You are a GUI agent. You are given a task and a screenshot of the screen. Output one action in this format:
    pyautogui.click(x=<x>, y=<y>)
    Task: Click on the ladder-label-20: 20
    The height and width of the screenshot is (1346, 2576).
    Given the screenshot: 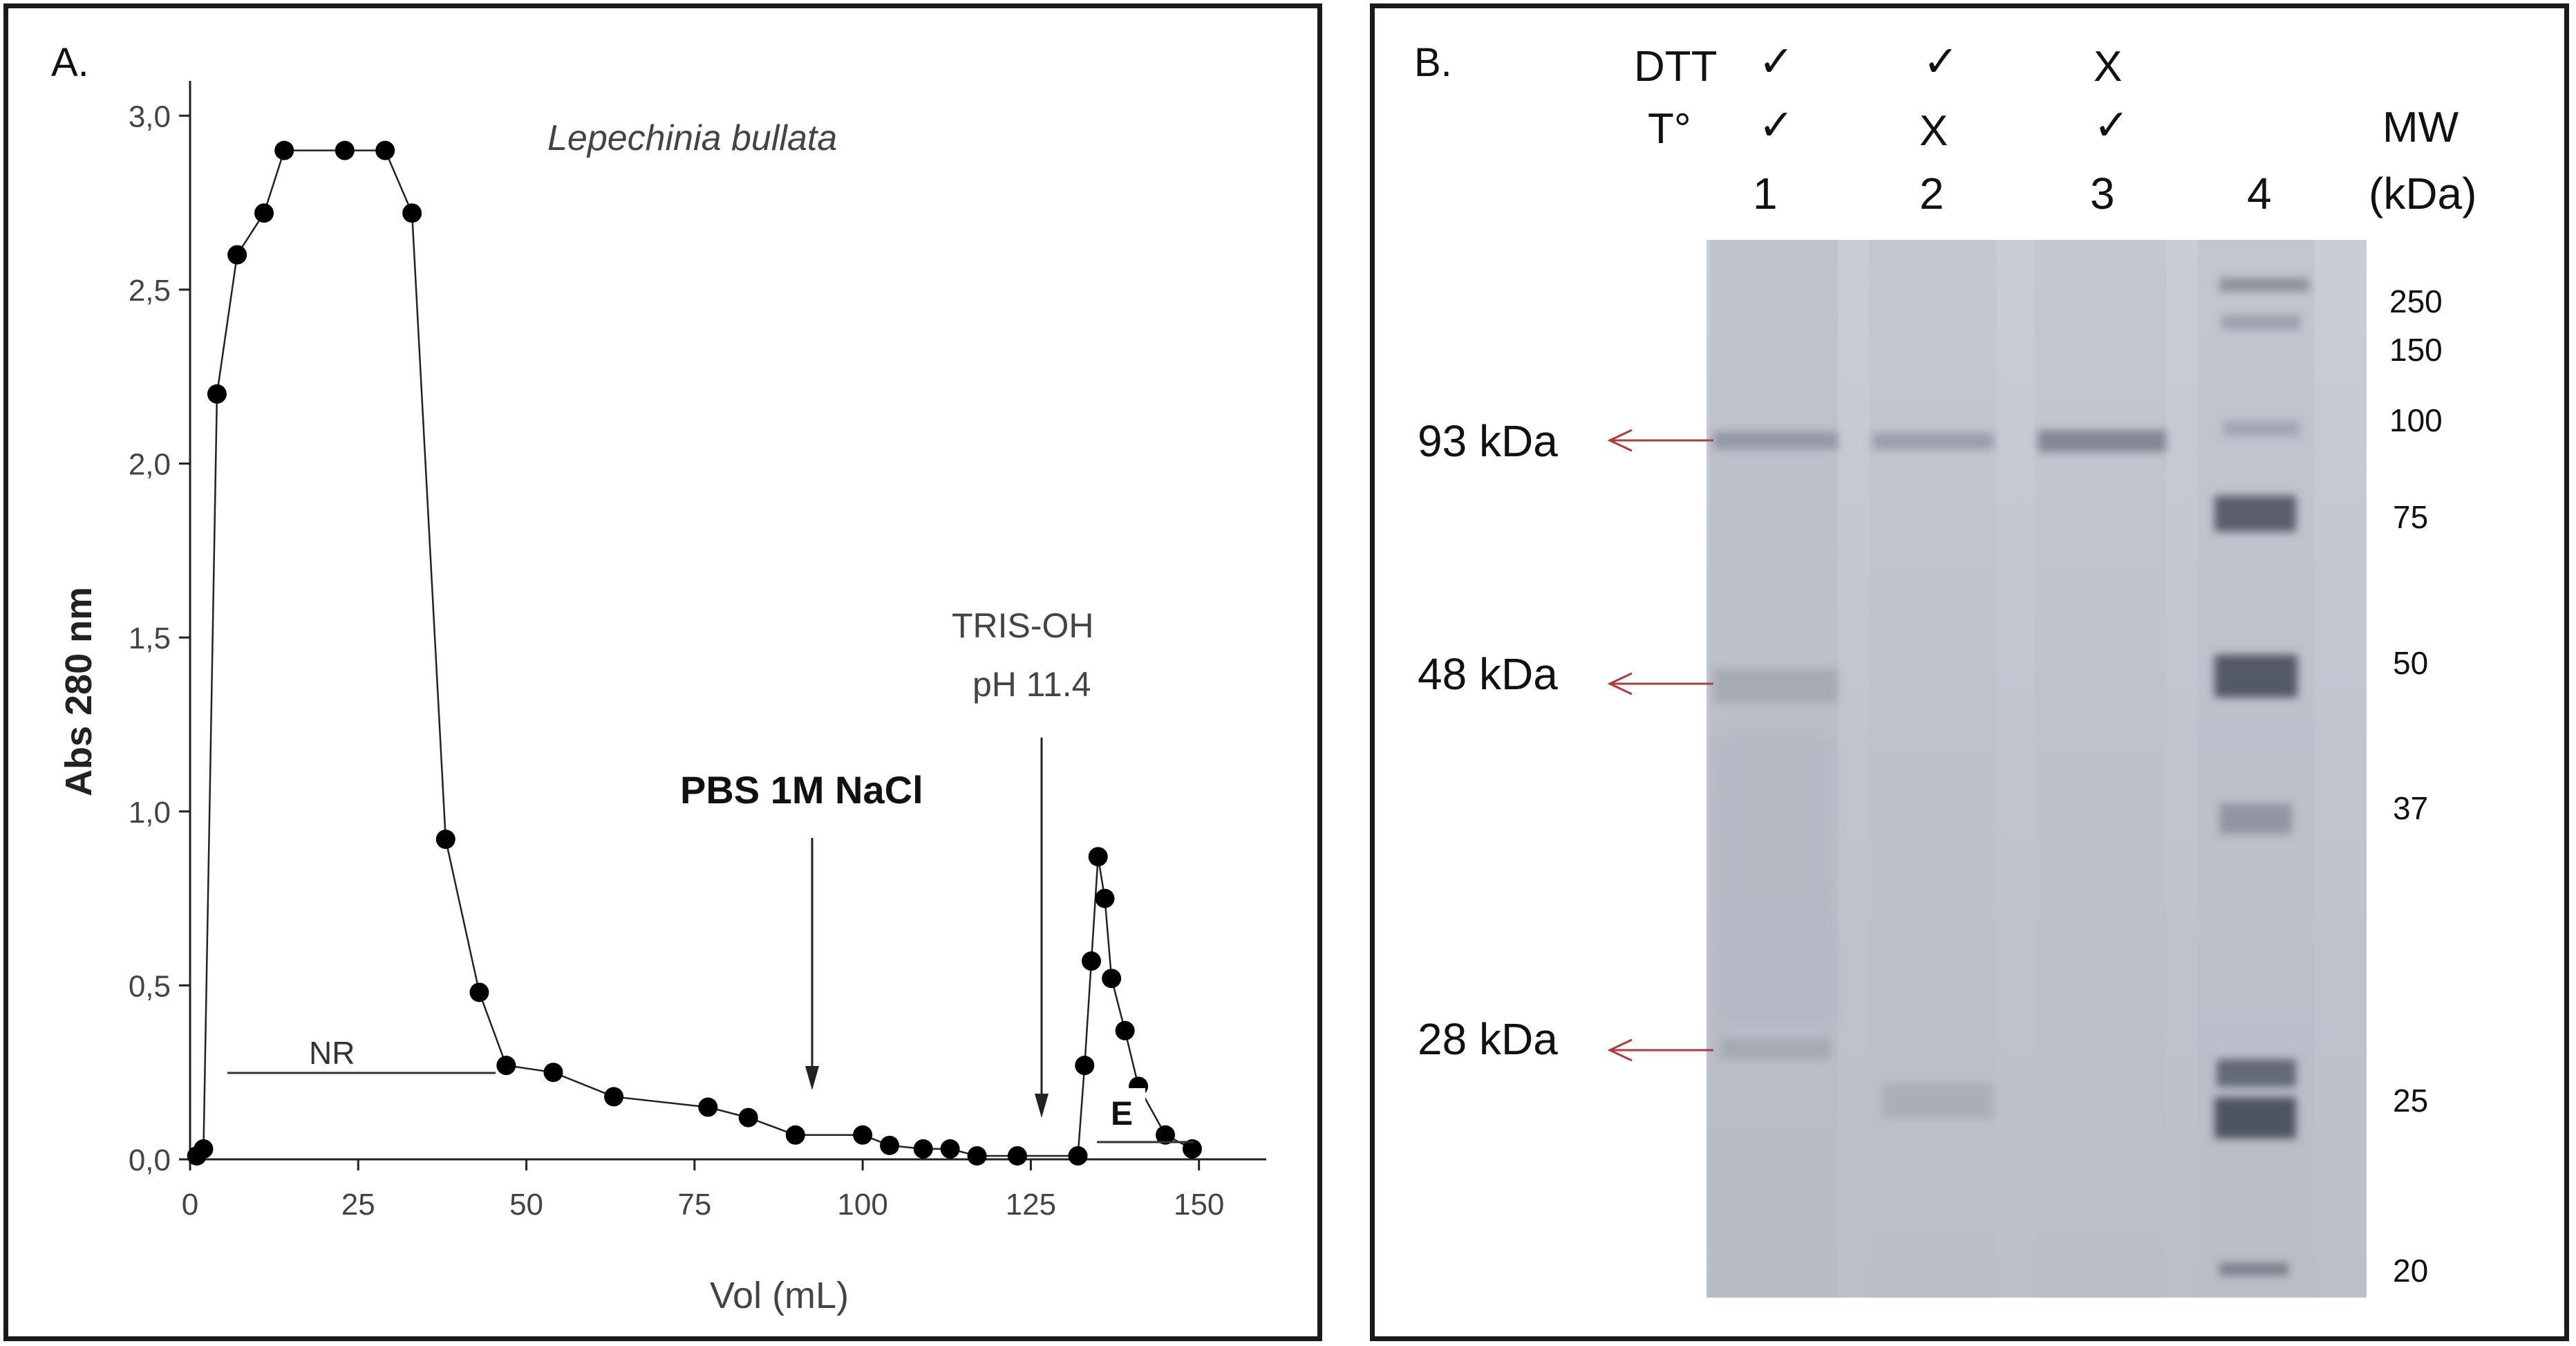 What is the action you would take?
    pyautogui.click(x=2410, y=1271)
    